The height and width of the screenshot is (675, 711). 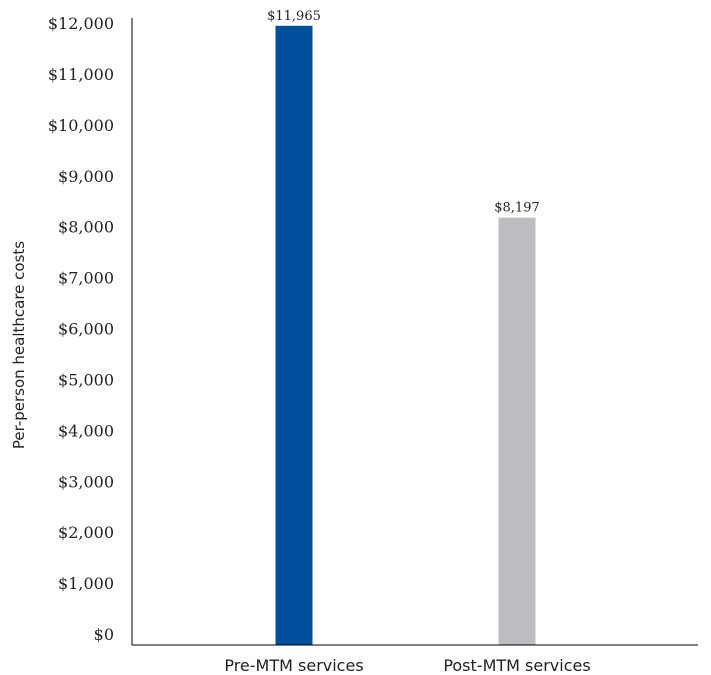 What do you see at coordinates (403, 112) in the screenshot?
I see `data-labels: $11,965 $8,197` at bounding box center [403, 112].